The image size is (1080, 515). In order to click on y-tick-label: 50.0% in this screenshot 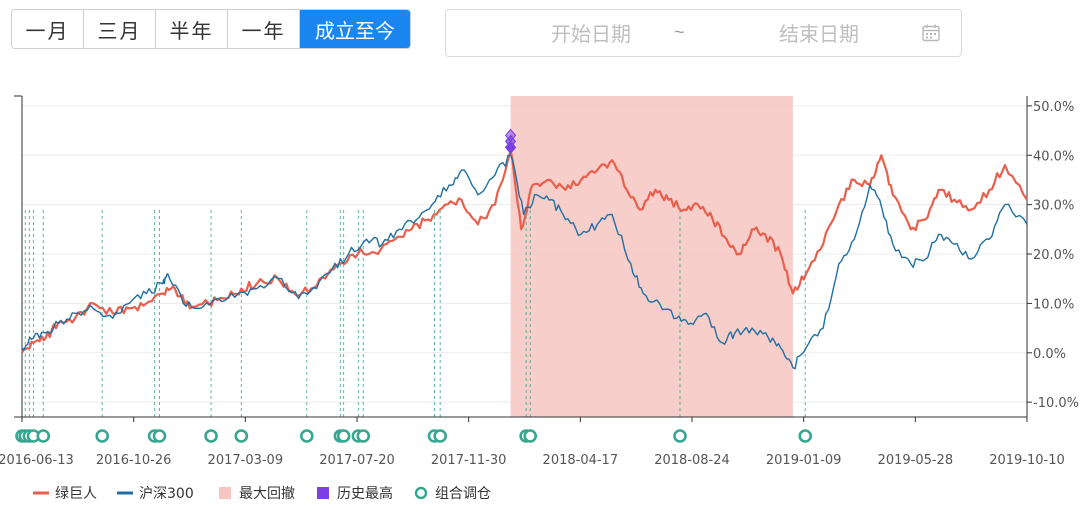, I will do `click(1053, 107)`.